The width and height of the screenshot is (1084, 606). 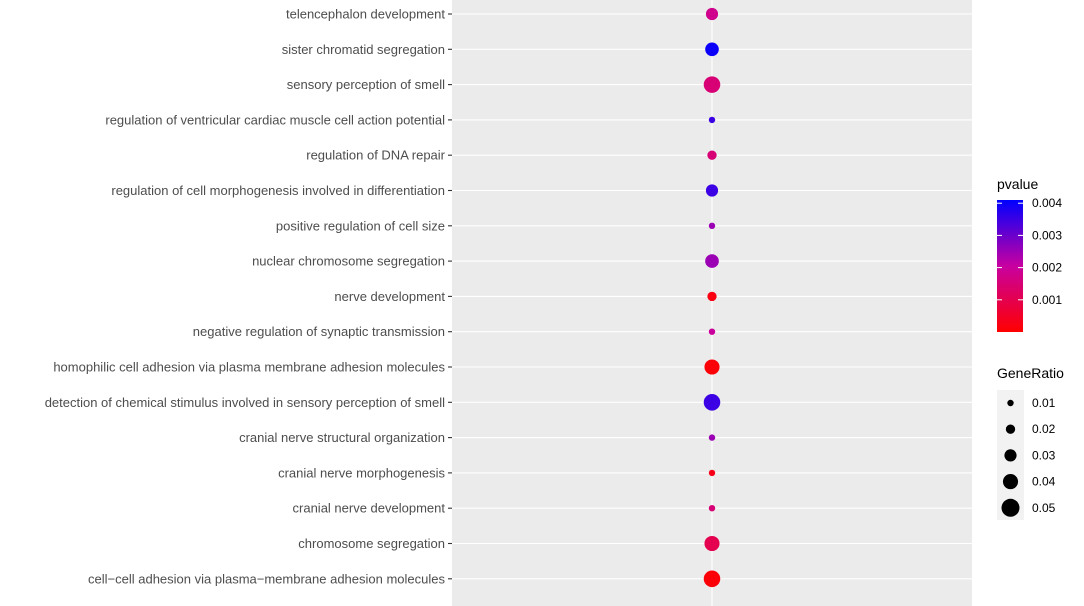 I want to click on y-tick-label: regulation of DNA repair, so click(x=375, y=155).